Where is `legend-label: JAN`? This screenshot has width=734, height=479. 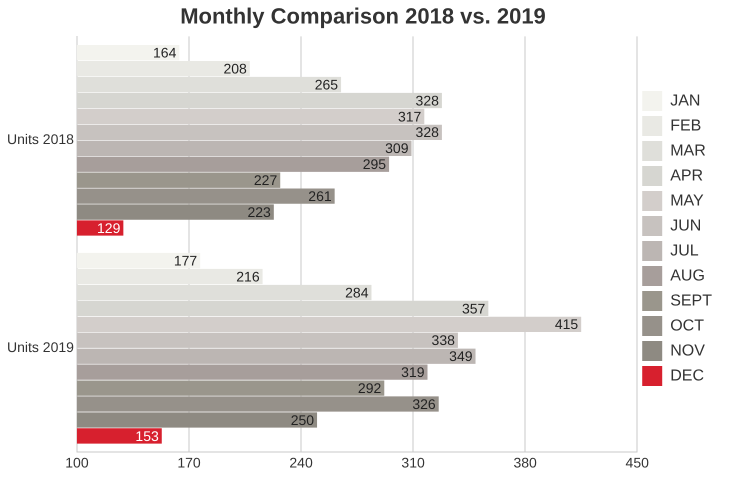
legend-label: JAN is located at coordinates (685, 101).